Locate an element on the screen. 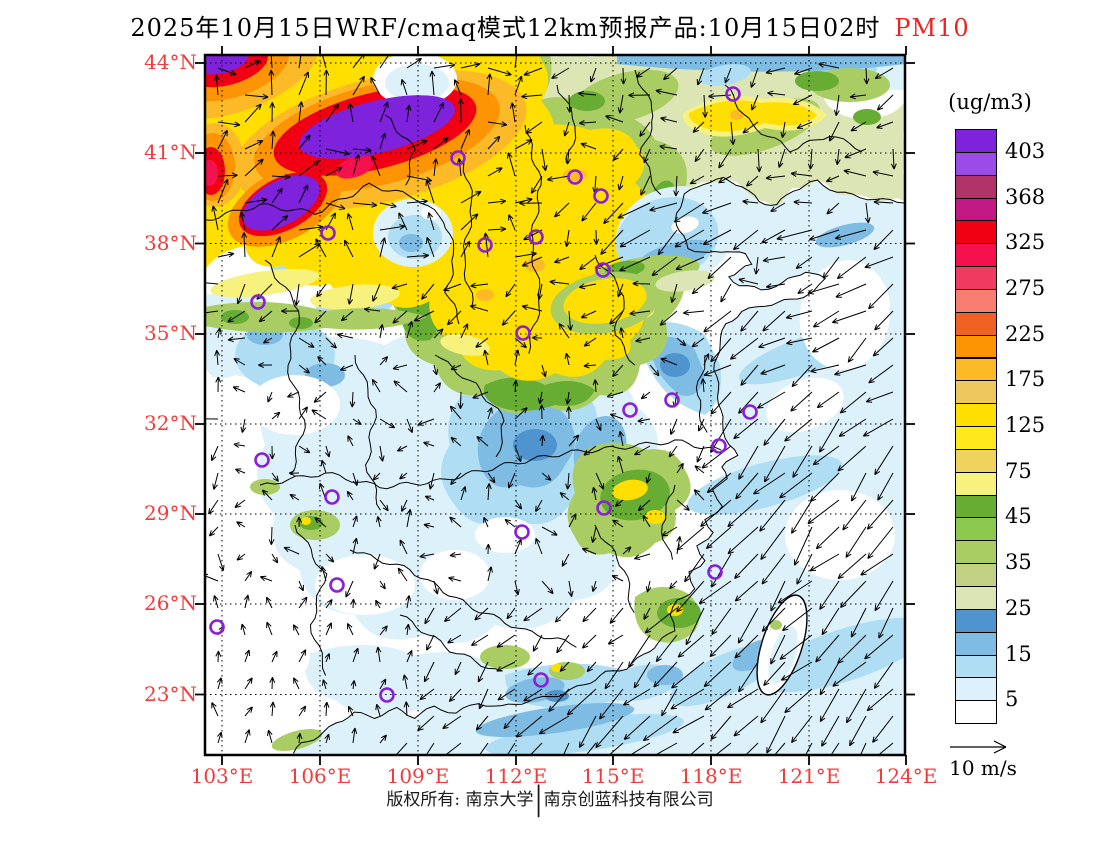  legend-tick-label: 15 is located at coordinates (1018, 653).